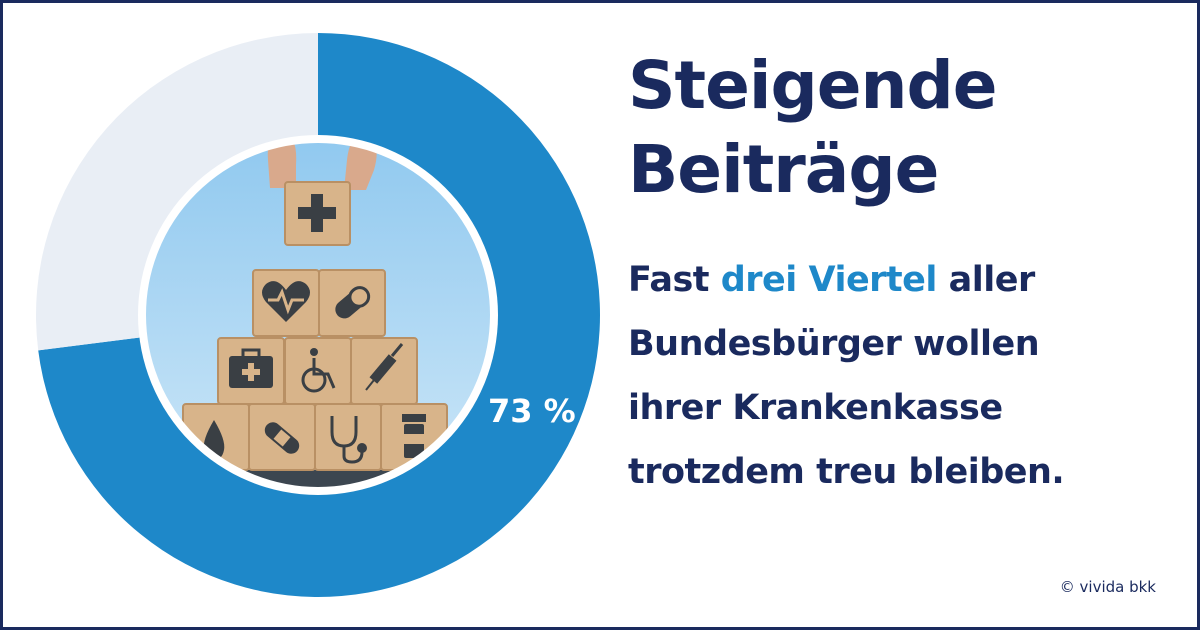 Image resolution: width=1200 pixels, height=630 pixels. What do you see at coordinates (1107, 587) in the screenshot?
I see `copyright: © vivida bkk` at bounding box center [1107, 587].